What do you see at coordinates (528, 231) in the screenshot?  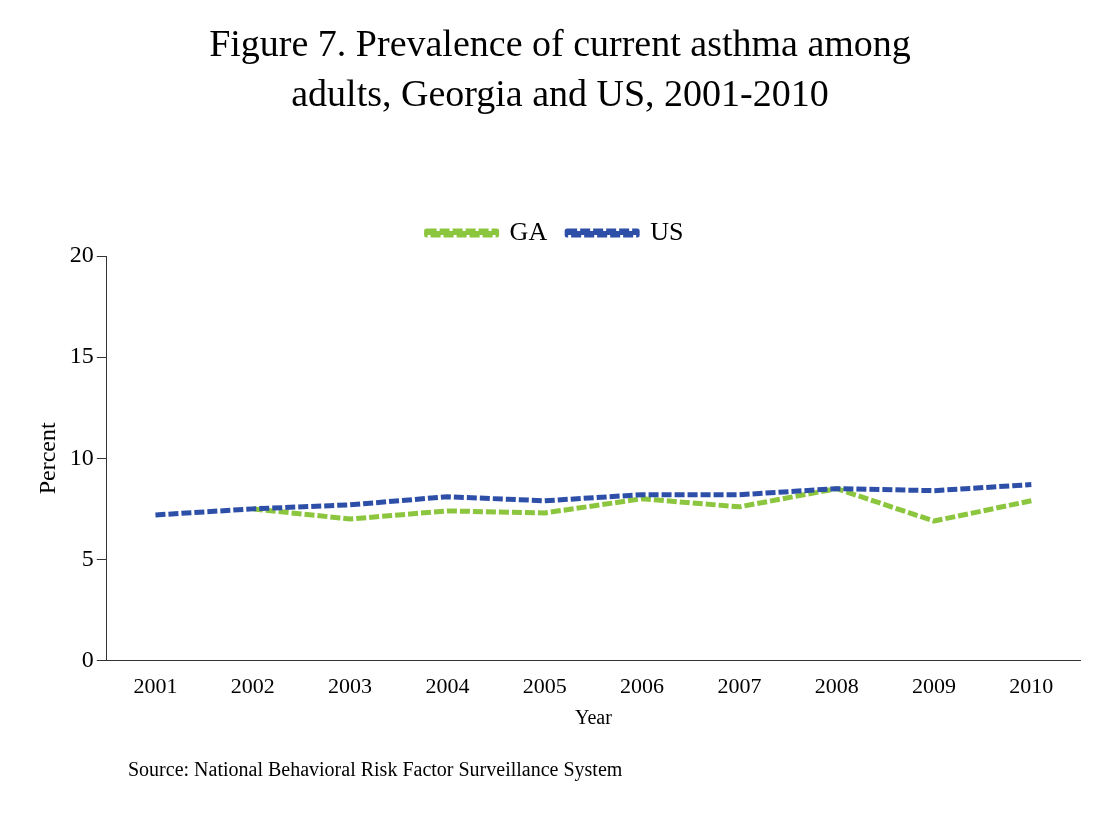 I see `legend-label: GA` at bounding box center [528, 231].